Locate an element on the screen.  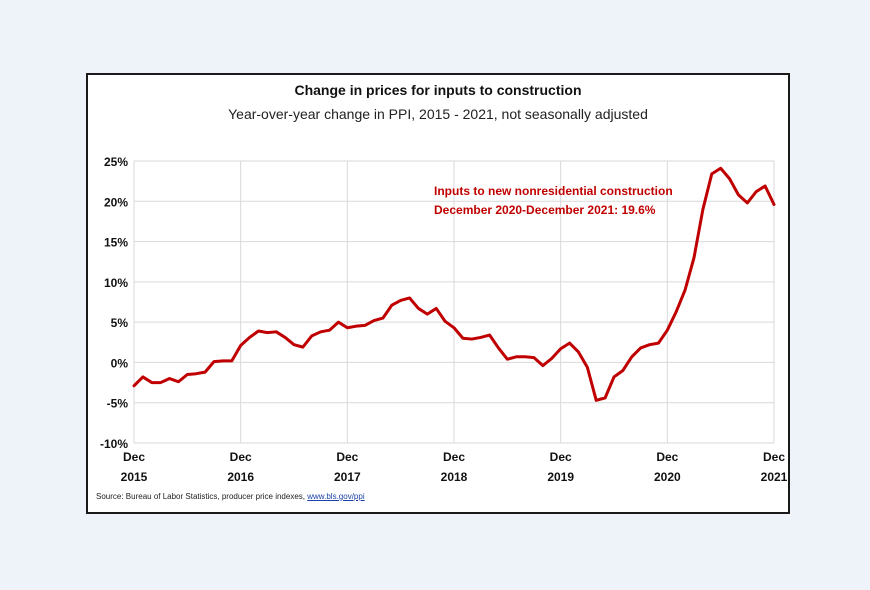
y-tick-label: 10% is located at coordinates (116, 283).